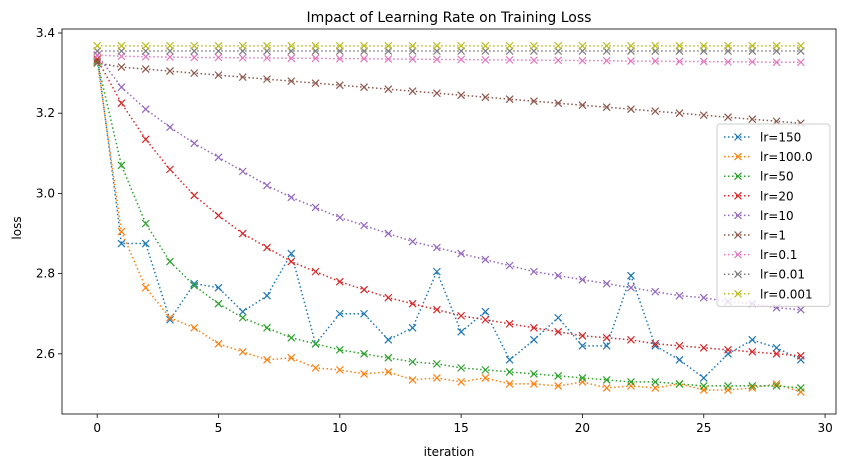 The image size is (846, 468). What do you see at coordinates (773, 236) in the screenshot?
I see `legend-label: lr=1` at bounding box center [773, 236].